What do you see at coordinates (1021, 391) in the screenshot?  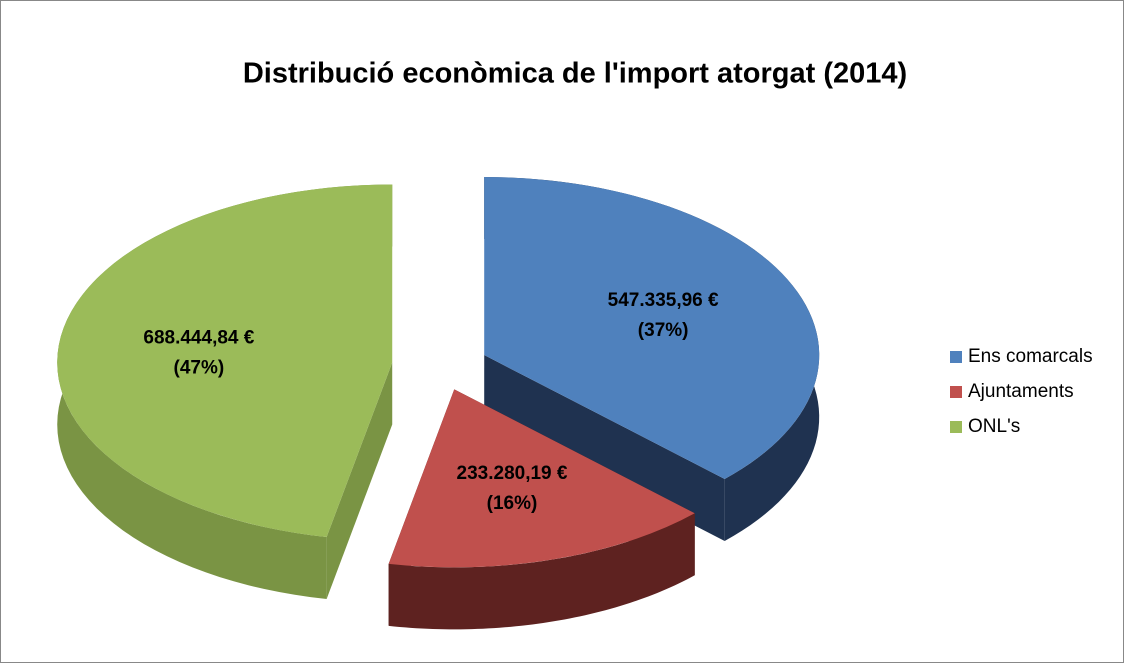 I see `legend-label: Ajuntaments` at bounding box center [1021, 391].